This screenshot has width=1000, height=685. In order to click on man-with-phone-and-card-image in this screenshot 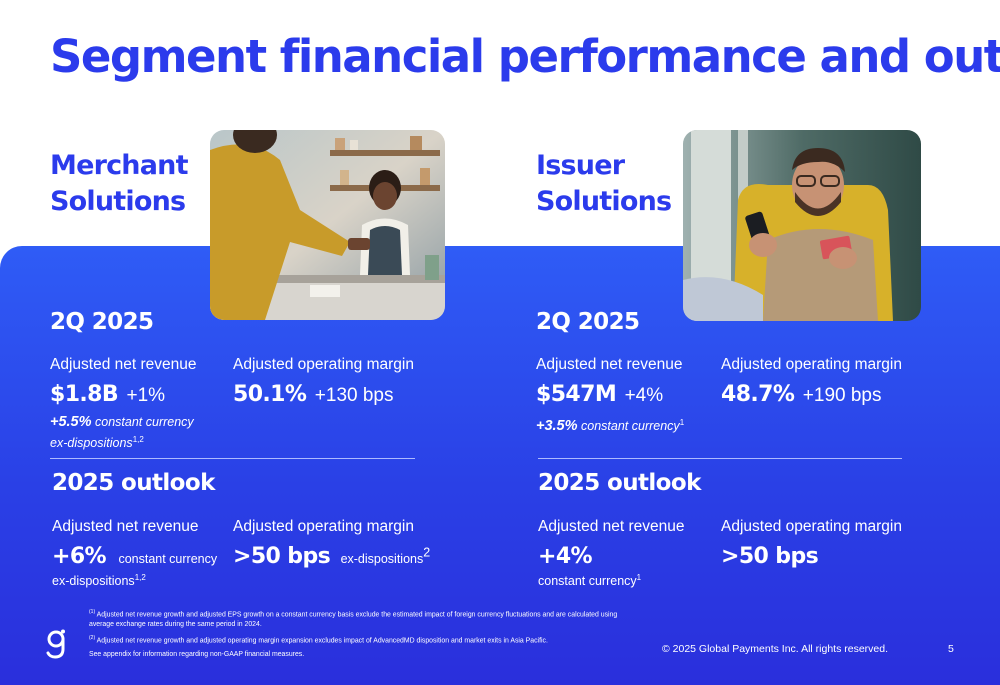, I will do `click(802, 225)`.